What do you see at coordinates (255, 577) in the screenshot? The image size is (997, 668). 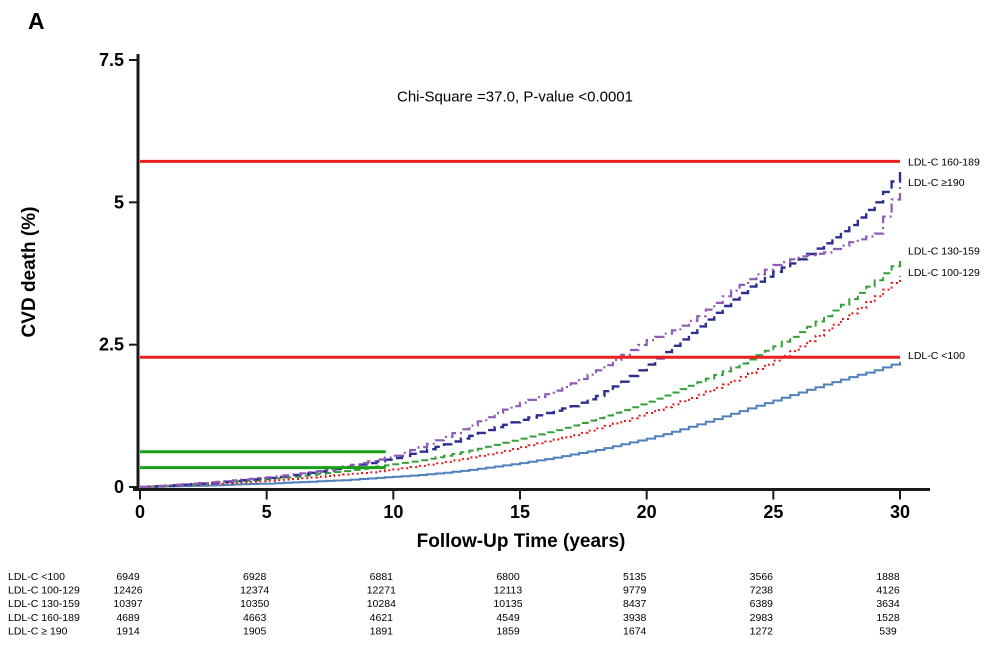 I see `risk-value: 6928` at bounding box center [255, 577].